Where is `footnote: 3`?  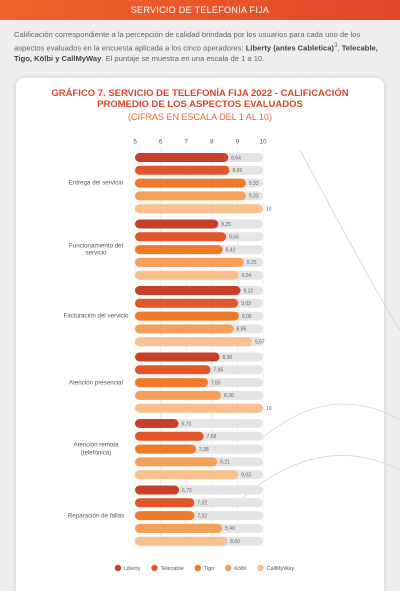
footnote: 3 is located at coordinates (335, 45).